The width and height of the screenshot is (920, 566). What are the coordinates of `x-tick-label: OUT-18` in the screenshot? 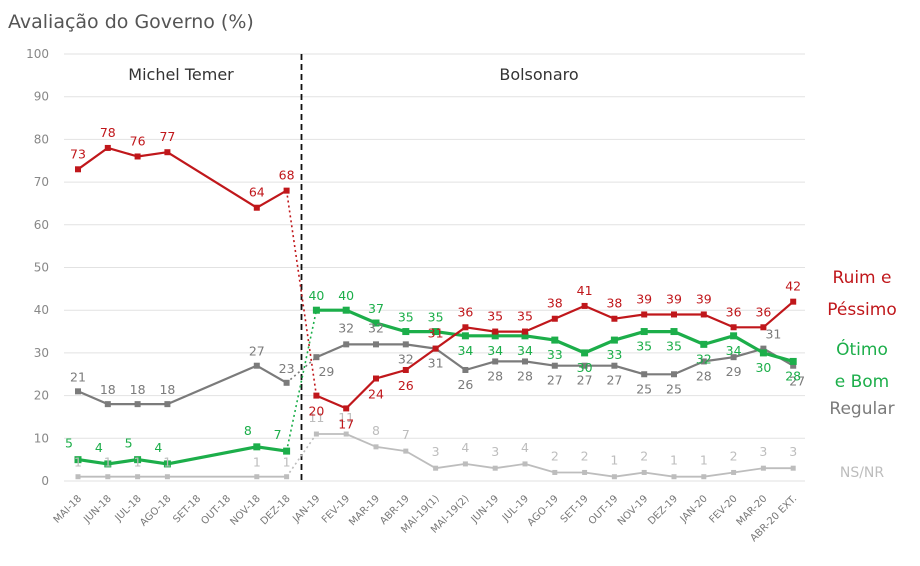 It's located at (216, 510).